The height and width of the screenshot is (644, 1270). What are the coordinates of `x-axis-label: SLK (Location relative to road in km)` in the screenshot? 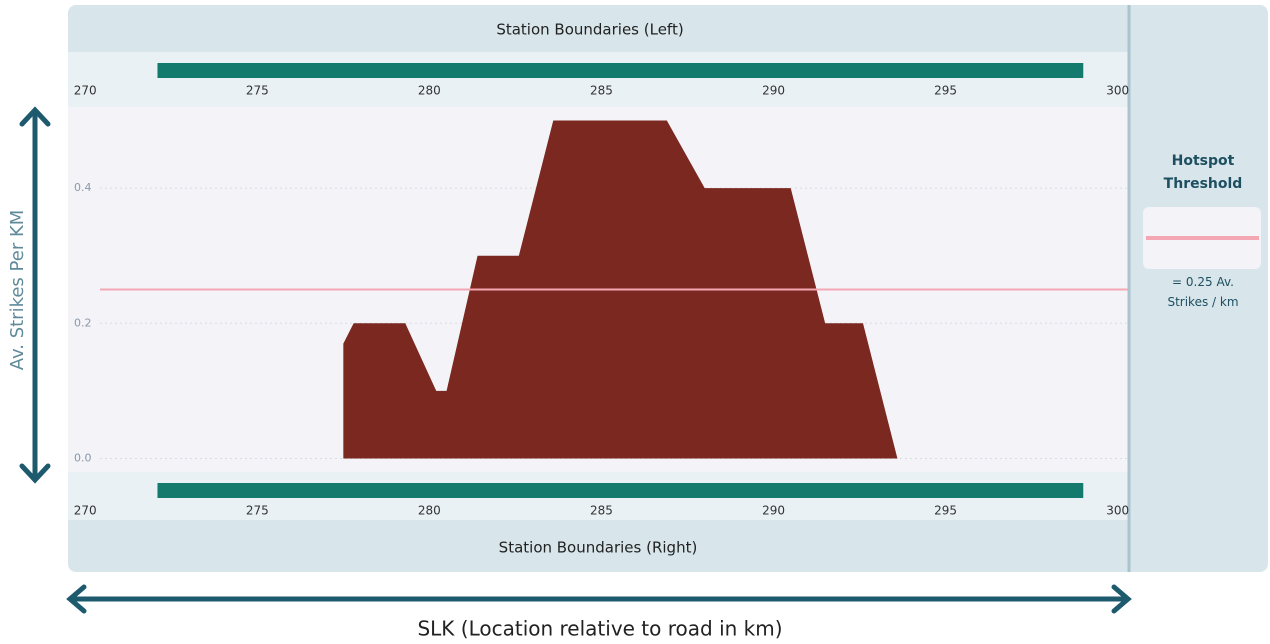 It's located at (599, 629).